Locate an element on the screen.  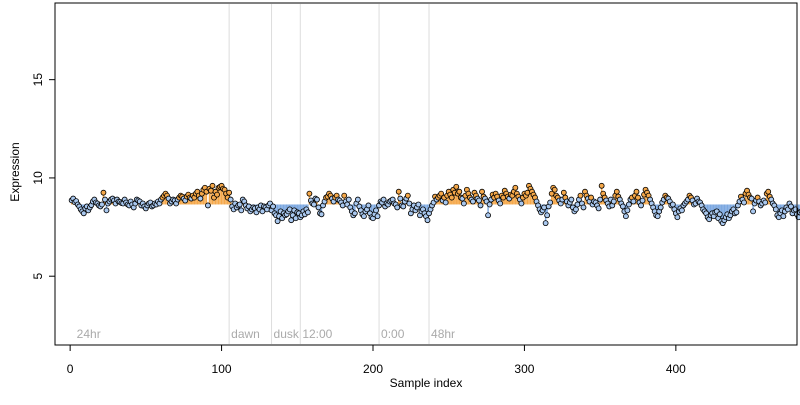
y-axis-label: Expression is located at coordinates (15, 171).